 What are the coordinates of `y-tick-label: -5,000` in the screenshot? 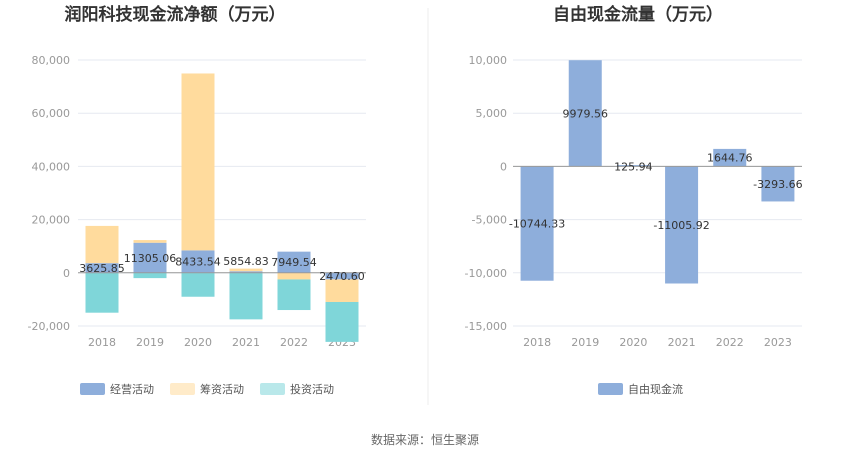 It's located at (489, 220).